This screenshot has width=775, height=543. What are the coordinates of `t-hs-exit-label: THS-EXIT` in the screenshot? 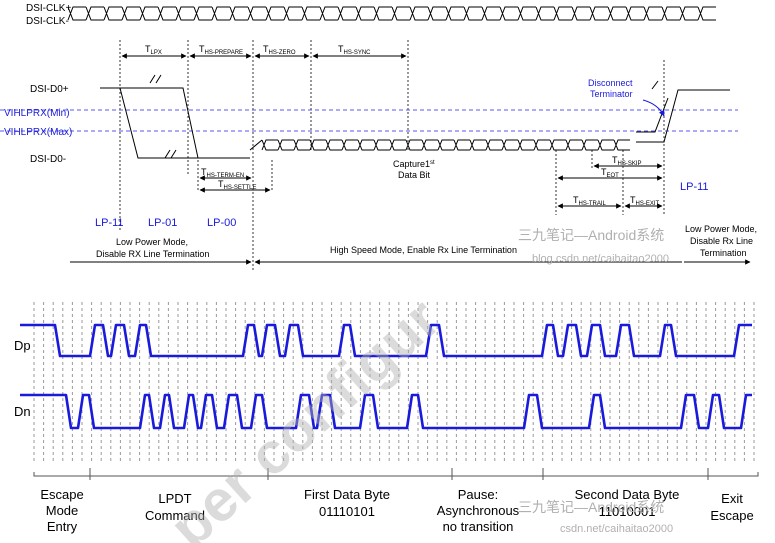 It's located at (645, 201).